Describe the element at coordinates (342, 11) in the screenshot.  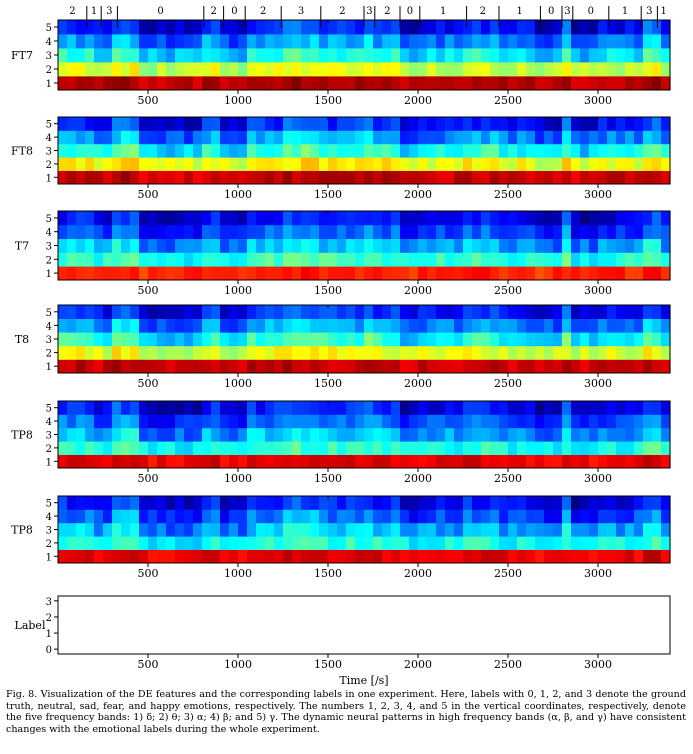
I see `label-strip-value: 2` at that location.